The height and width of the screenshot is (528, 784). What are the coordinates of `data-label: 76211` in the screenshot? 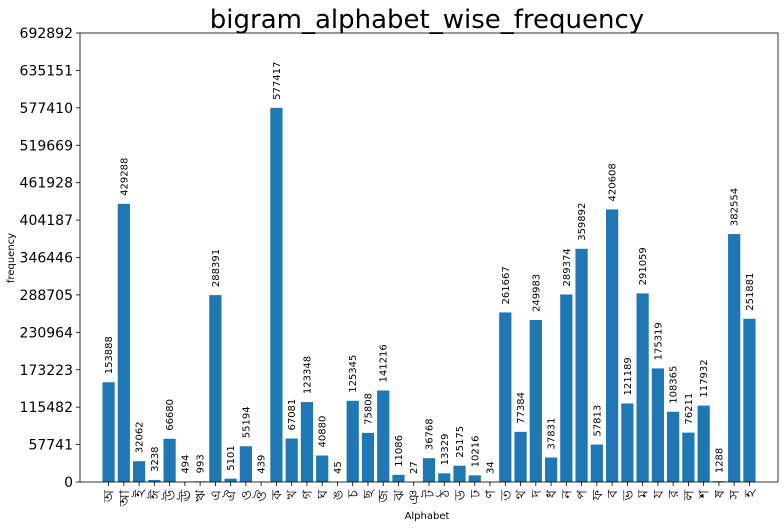 It's located at (689, 409).